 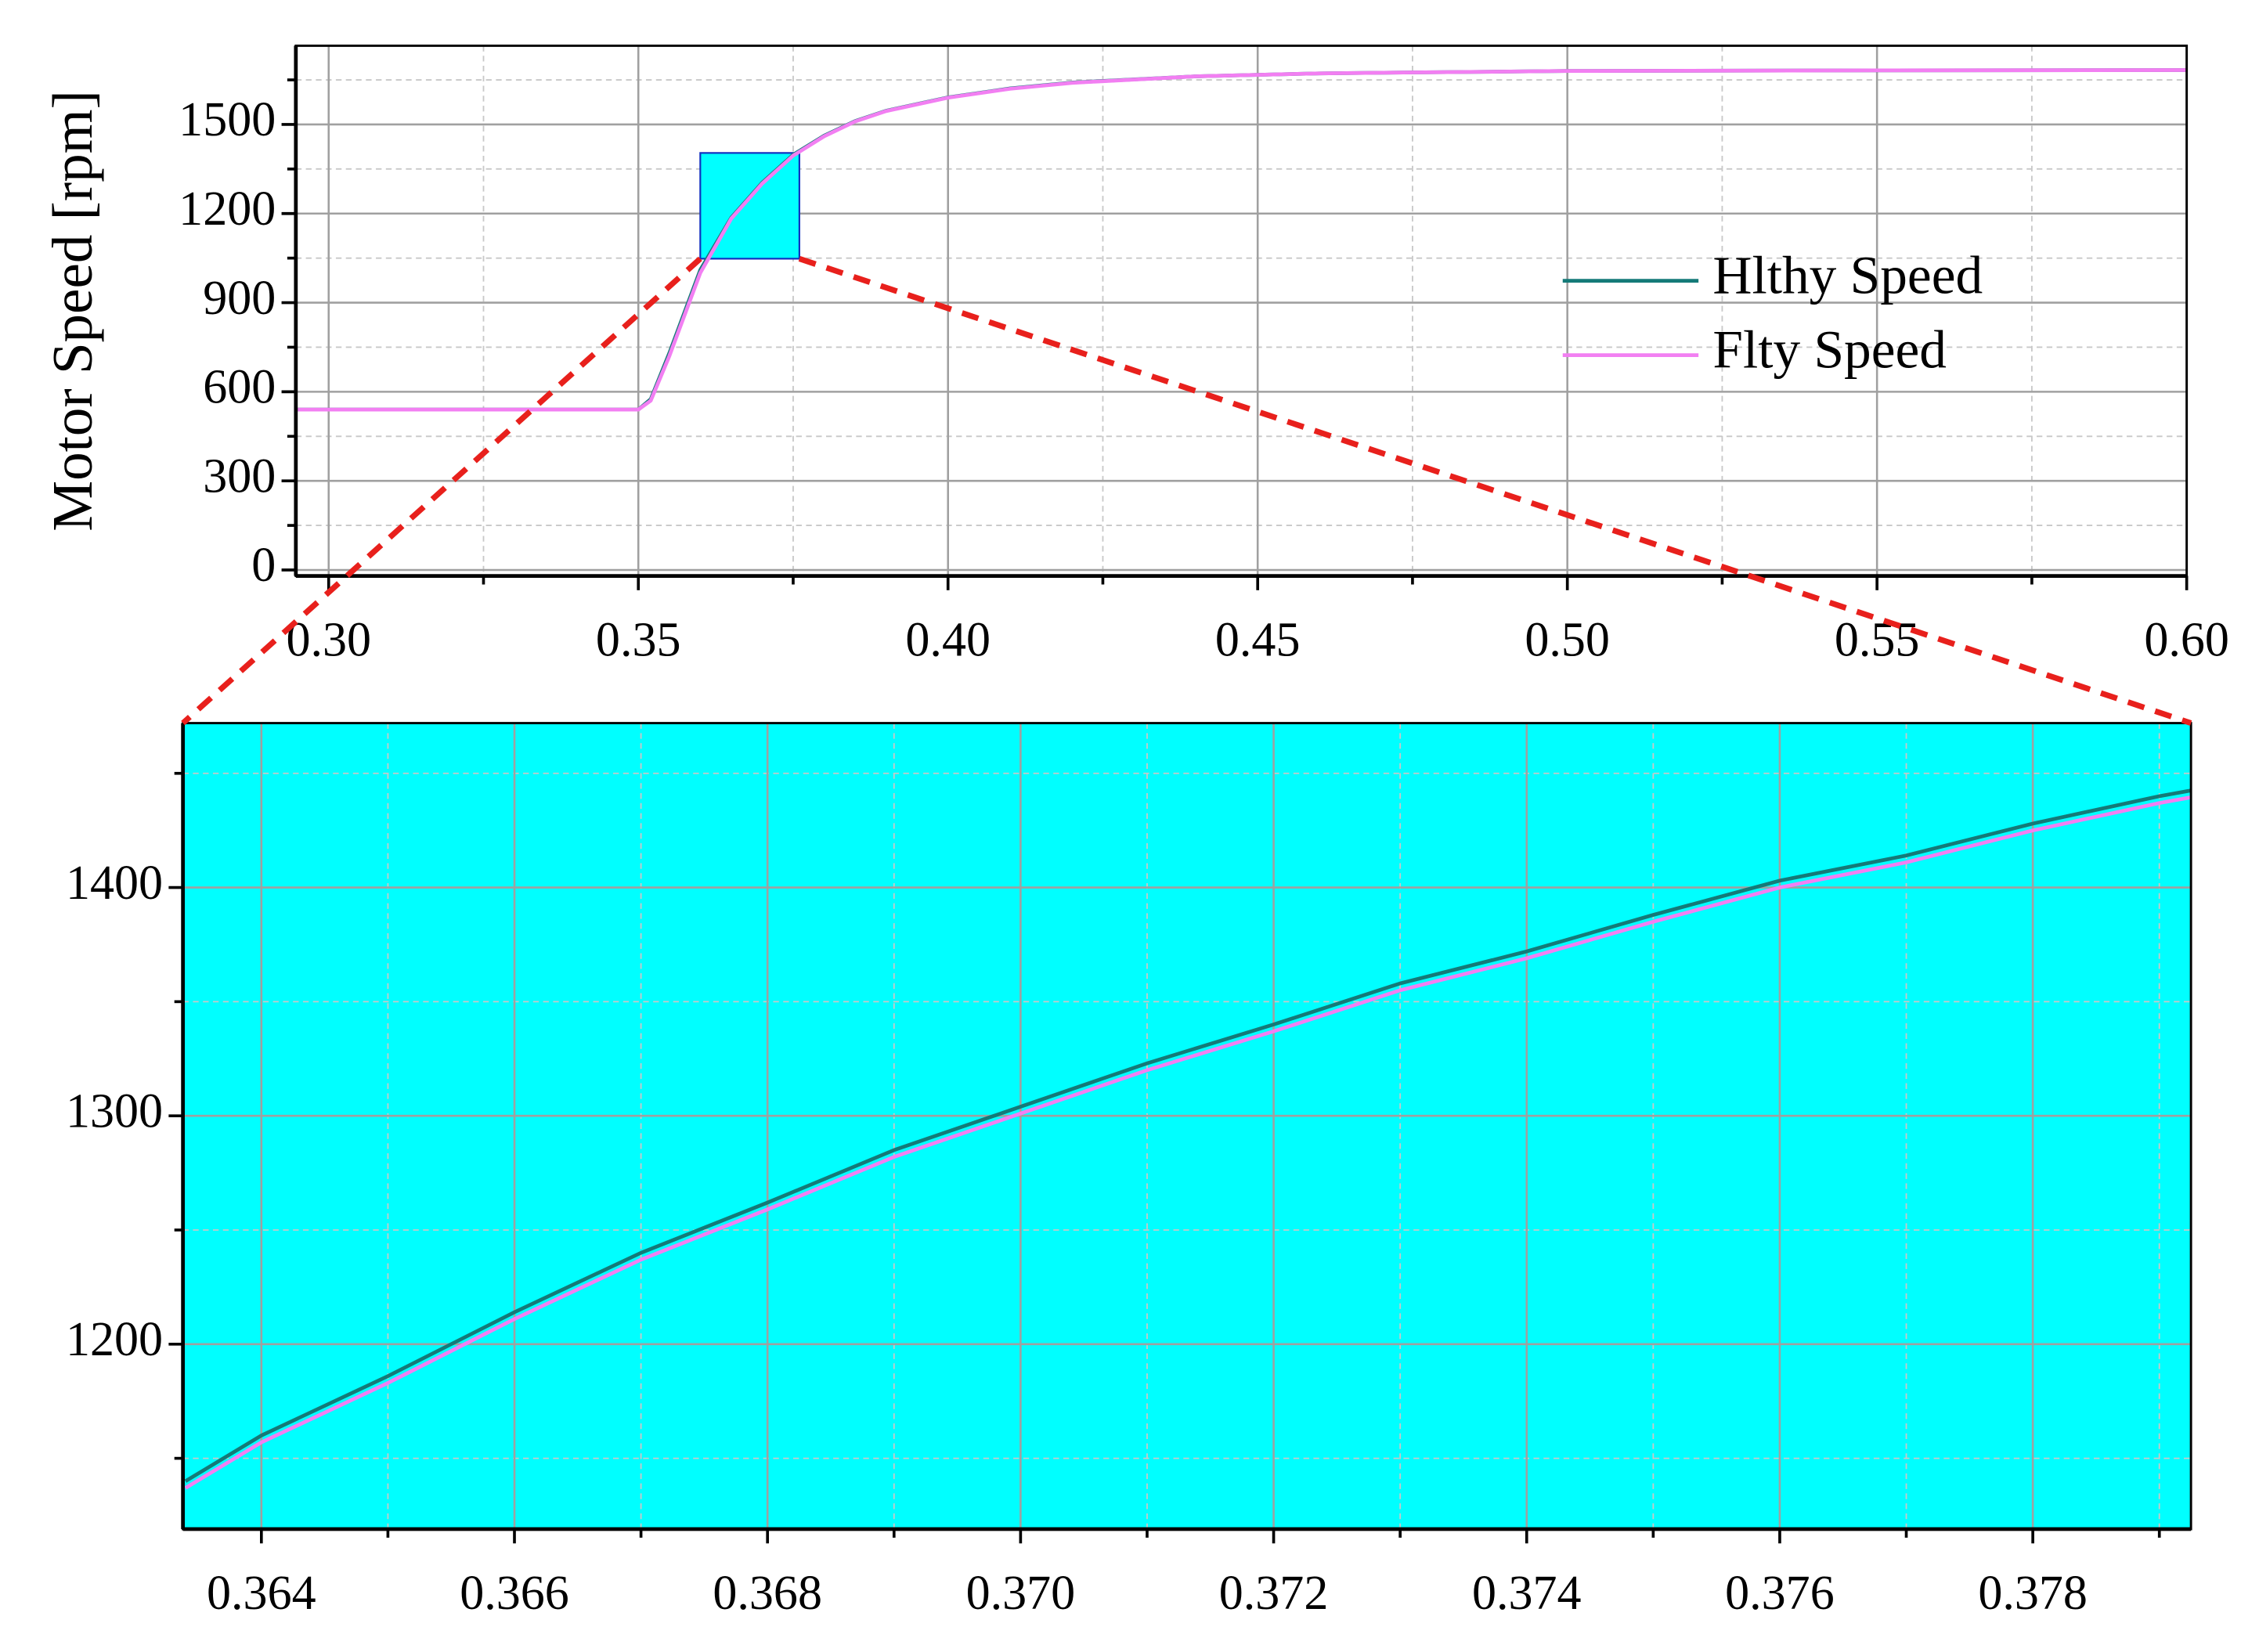 I want to click on x-tick-label: 0.372, so click(x=1274, y=1593).